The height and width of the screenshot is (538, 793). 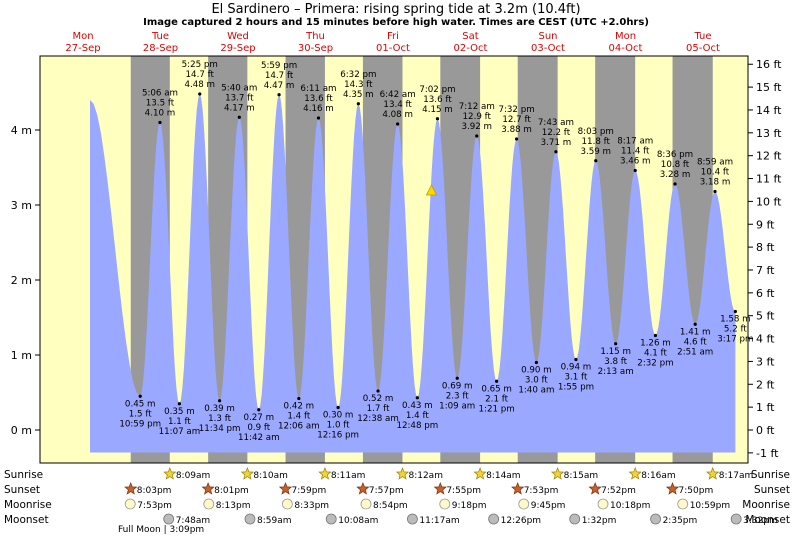 I want to click on low-tide-label: 0.94 m, so click(x=576, y=368).